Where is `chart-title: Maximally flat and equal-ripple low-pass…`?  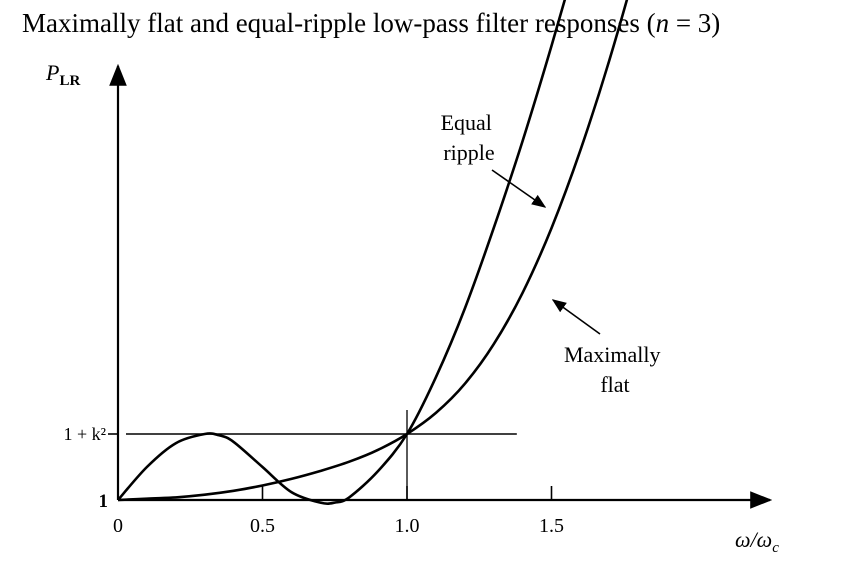
chart-title: Maximally flat and equal-ripple low-pass… is located at coordinates (371, 23).